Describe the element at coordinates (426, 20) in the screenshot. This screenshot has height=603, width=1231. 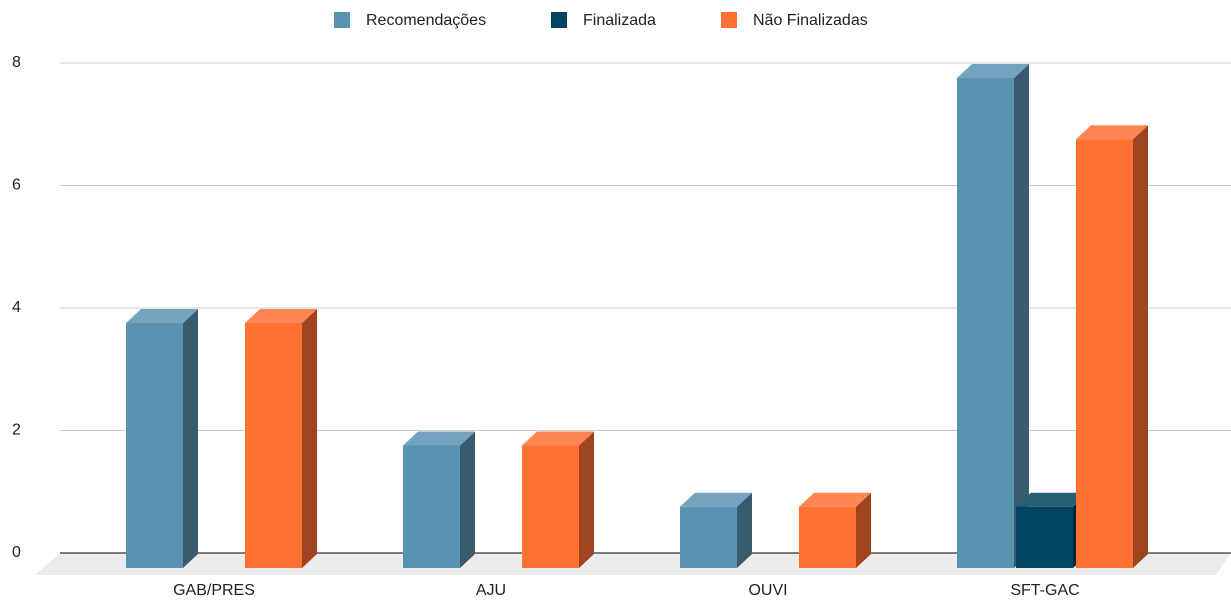
I see `legend-label: Recomendações` at that location.